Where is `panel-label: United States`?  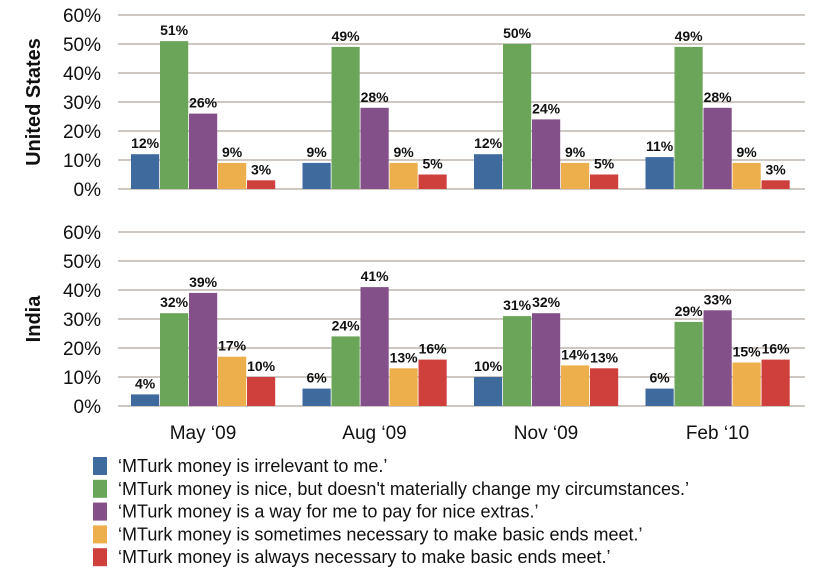
panel-label: United States is located at coordinates (34, 102).